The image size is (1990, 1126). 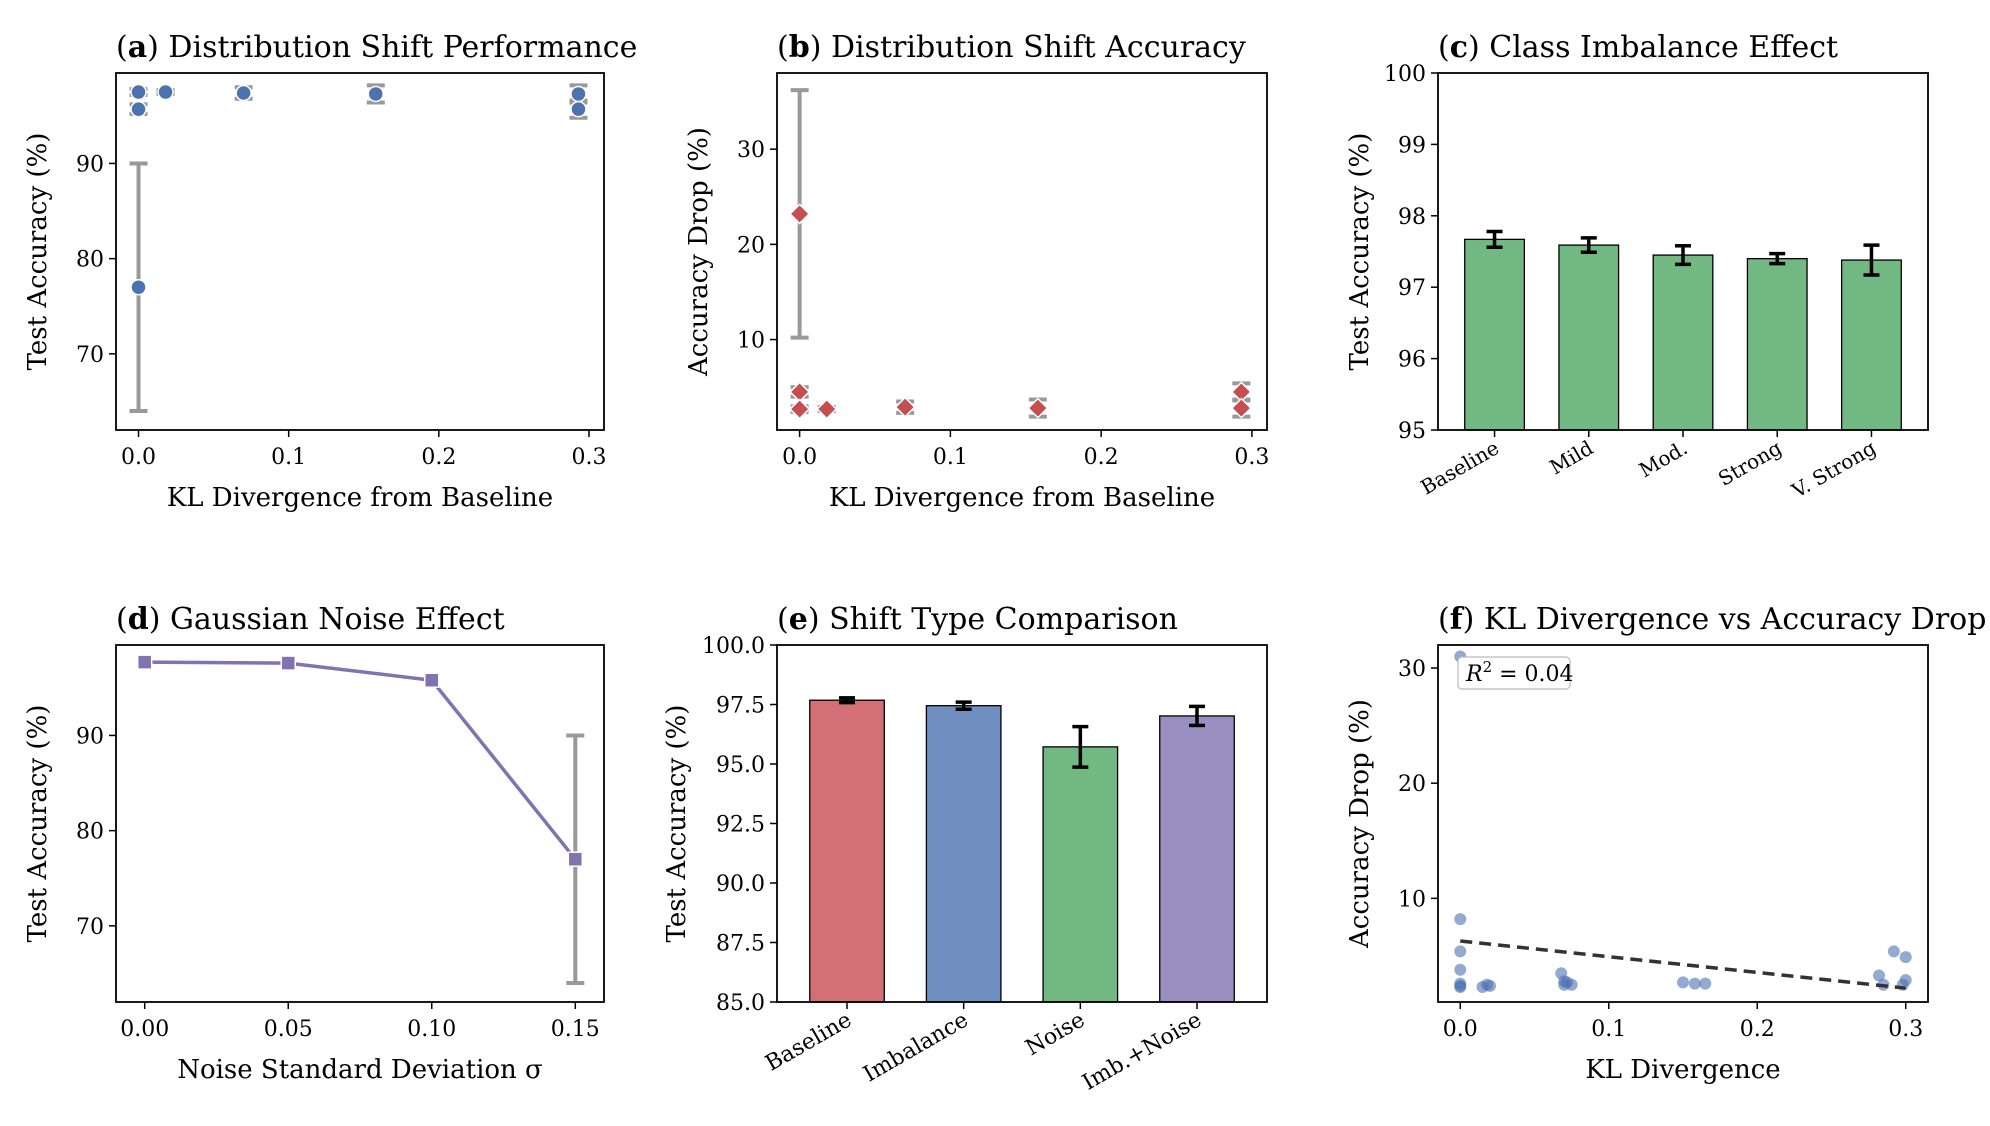 What do you see at coordinates (798, 619) in the screenshot?
I see `title-letter: e` at bounding box center [798, 619].